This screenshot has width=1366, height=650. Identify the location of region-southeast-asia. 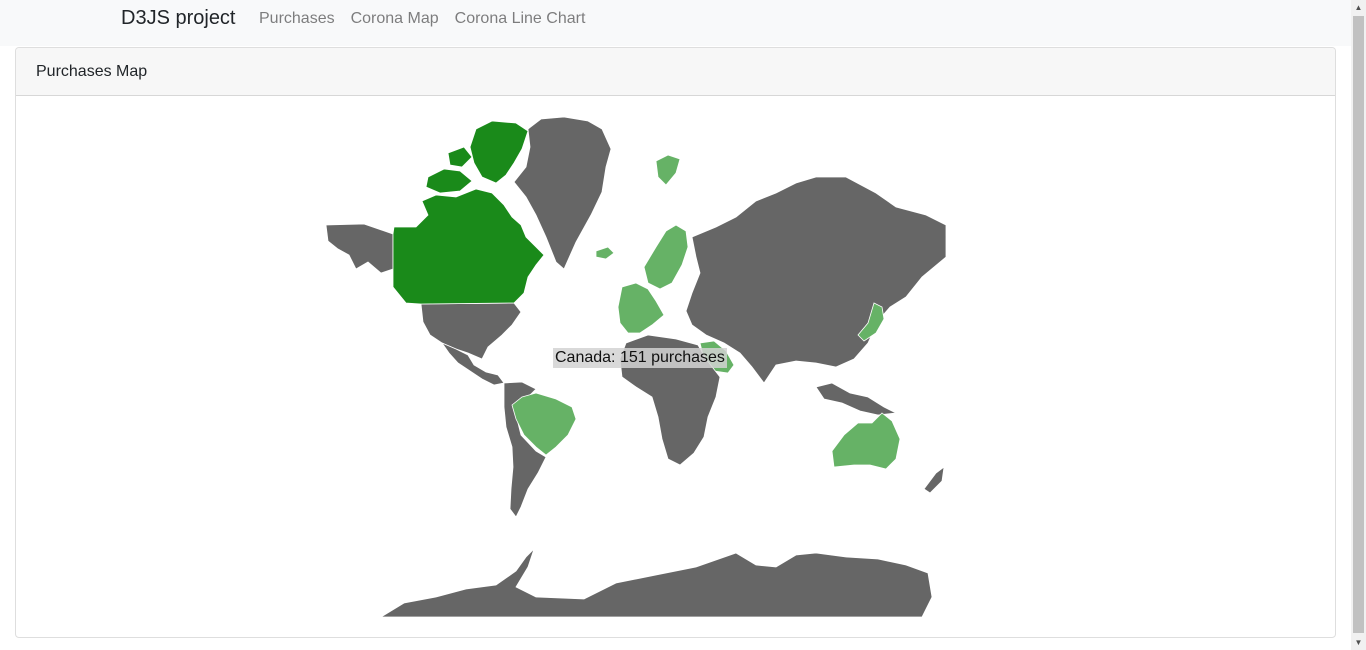
(856, 399).